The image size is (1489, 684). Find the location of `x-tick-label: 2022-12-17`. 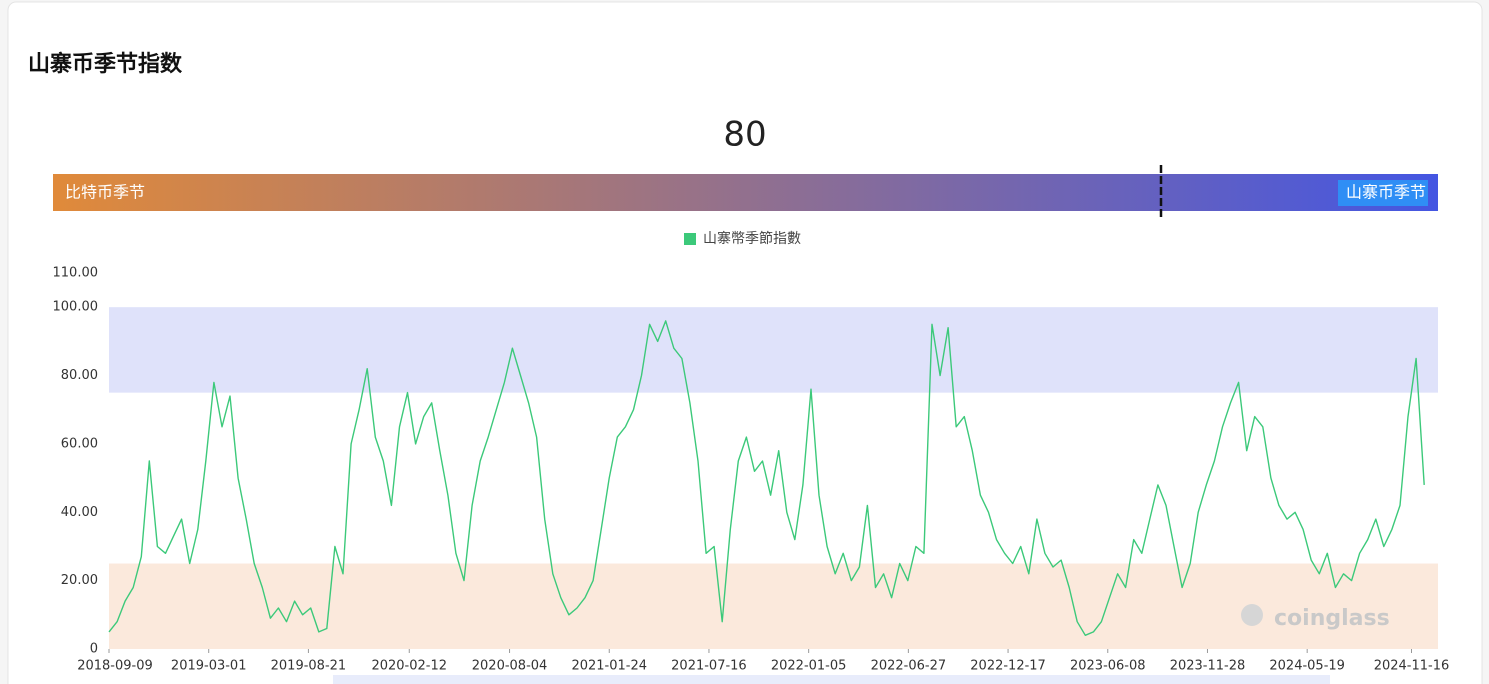

x-tick-label: 2022-12-17 is located at coordinates (1008, 666).